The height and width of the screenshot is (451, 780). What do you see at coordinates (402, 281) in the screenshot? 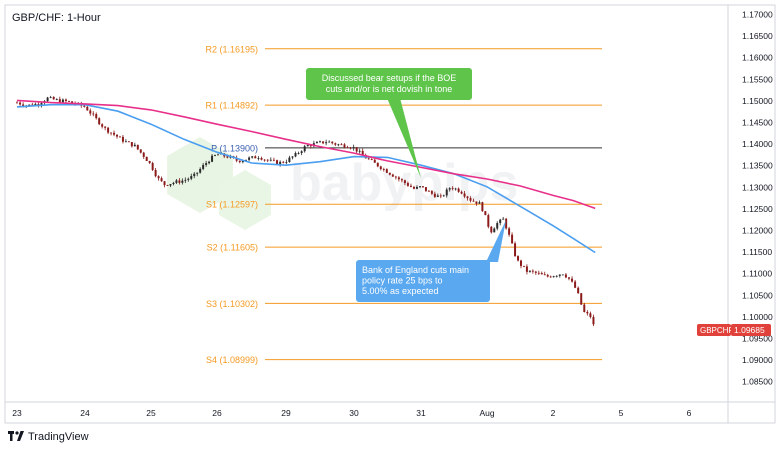
I see `blue-callout-text: policy rate 25 bps to` at bounding box center [402, 281].